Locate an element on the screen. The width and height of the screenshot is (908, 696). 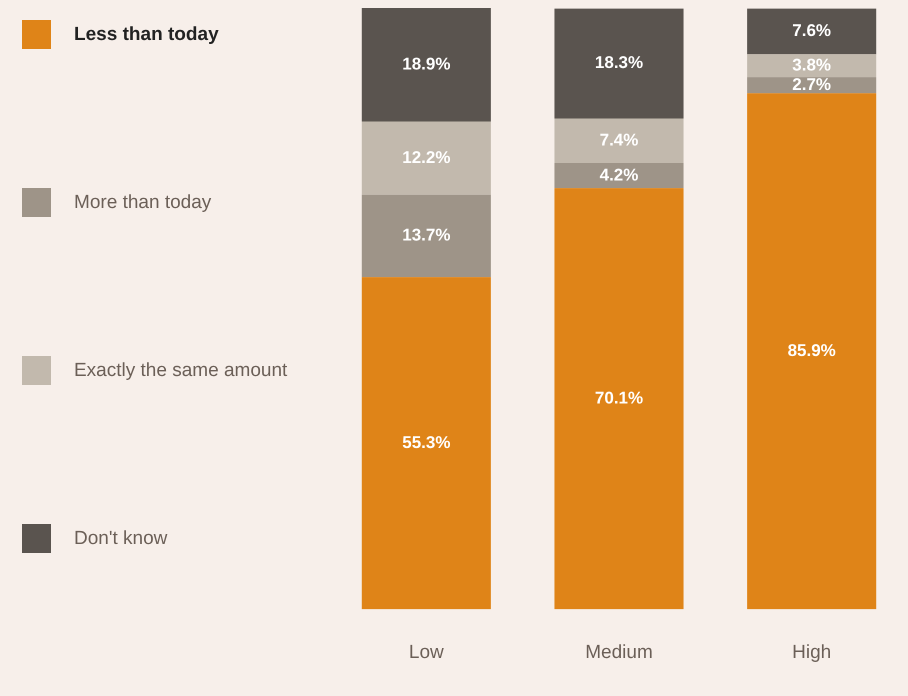
x-tick-label: Medium is located at coordinates (619, 652).